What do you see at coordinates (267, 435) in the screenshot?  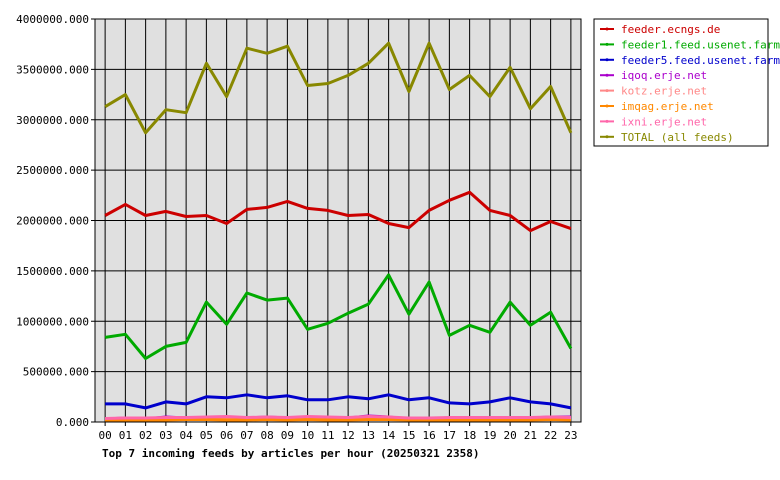 I see `x-tick-label: 08` at bounding box center [267, 435].